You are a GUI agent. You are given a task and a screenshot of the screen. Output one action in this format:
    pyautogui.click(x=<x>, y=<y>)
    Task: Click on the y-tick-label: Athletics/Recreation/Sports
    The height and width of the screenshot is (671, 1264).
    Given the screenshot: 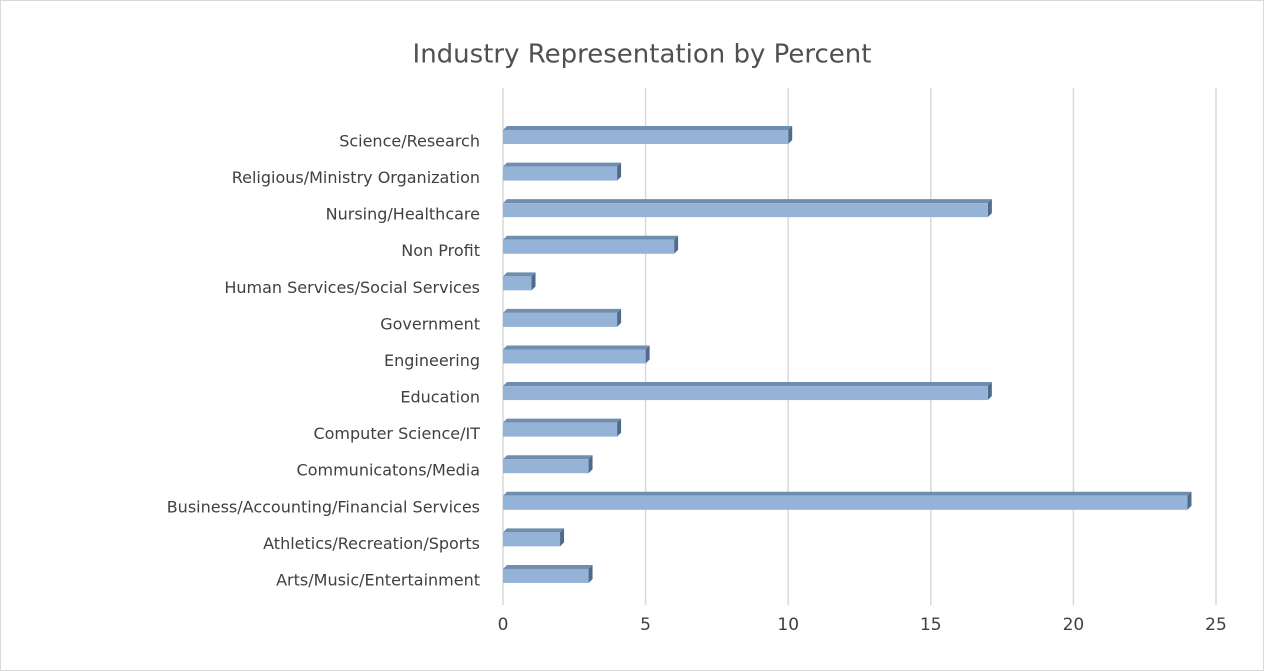 What is the action you would take?
    pyautogui.click(x=371, y=543)
    